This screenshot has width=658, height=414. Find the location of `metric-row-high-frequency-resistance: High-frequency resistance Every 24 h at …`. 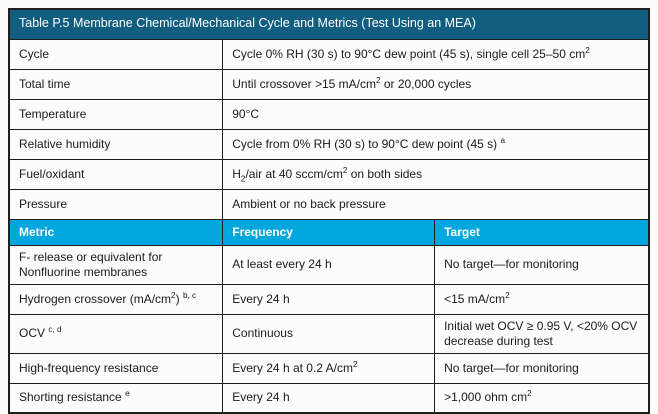

metric-row-high-frequency-resistance: High-frequency resistance Every 24 h at … is located at coordinates (329, 368).